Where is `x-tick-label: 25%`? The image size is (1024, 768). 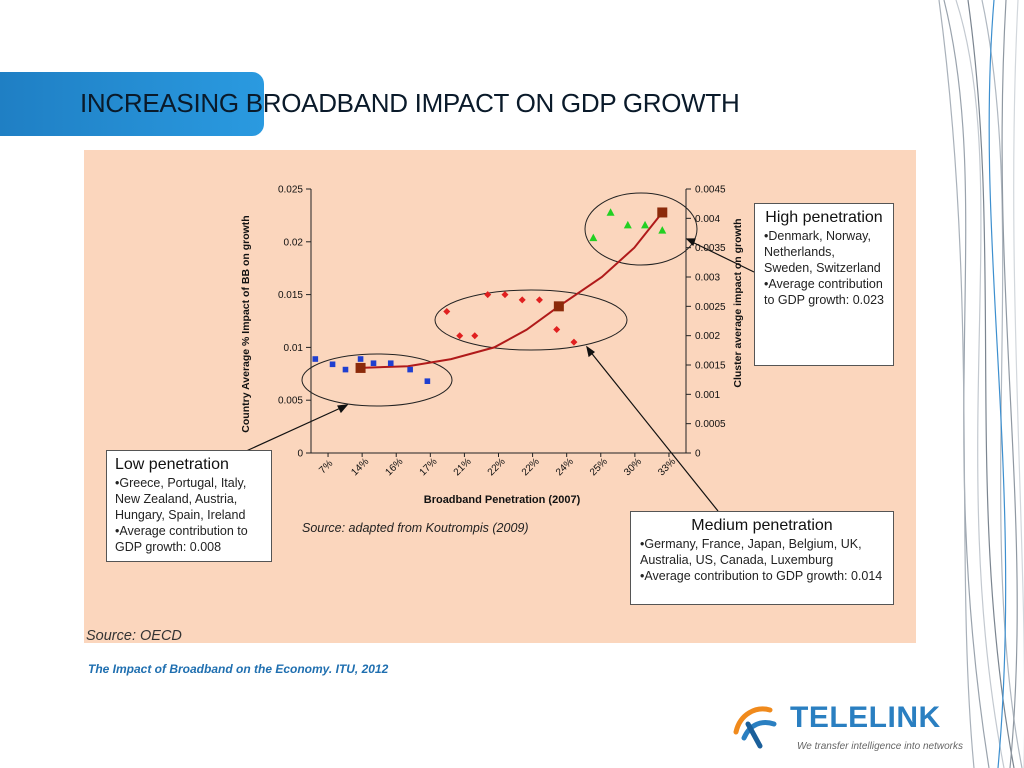 x-tick-label: 25% is located at coordinates (599, 467).